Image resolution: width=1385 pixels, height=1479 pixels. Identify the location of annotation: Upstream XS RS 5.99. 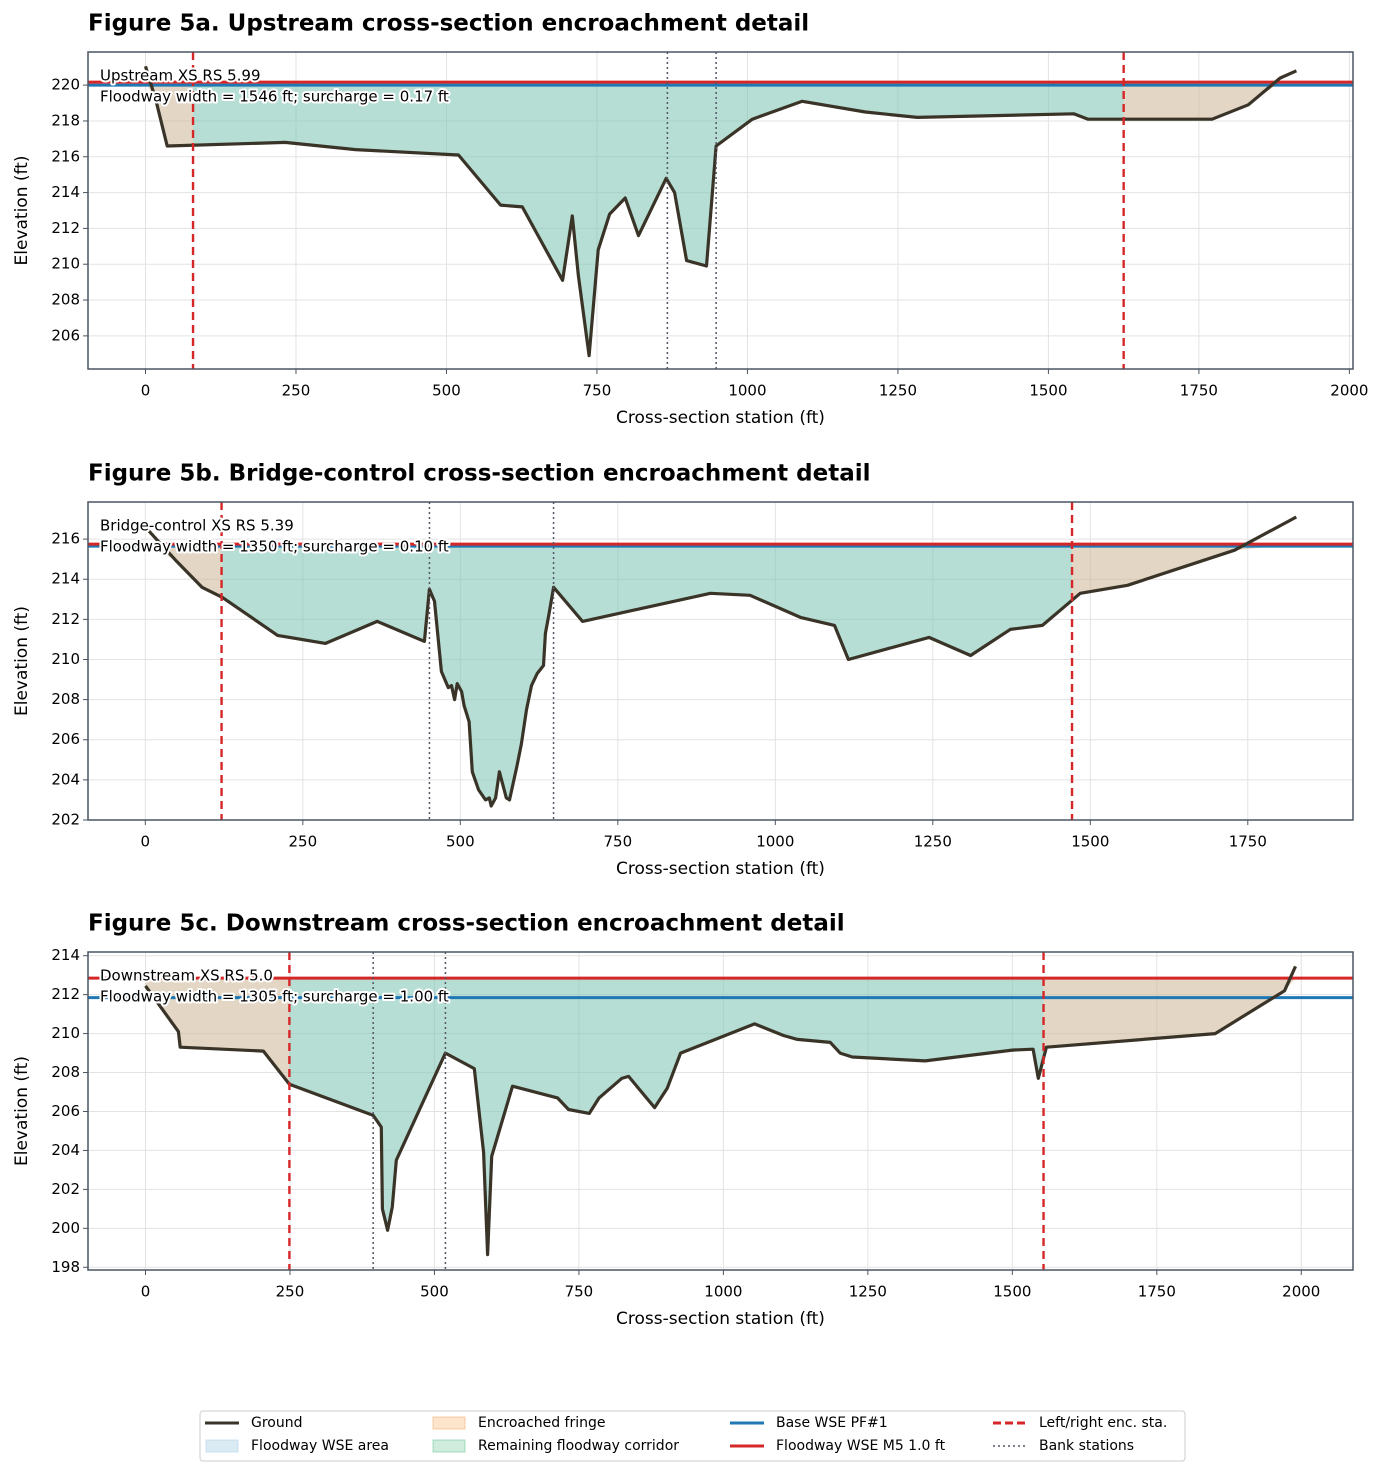
(180, 76).